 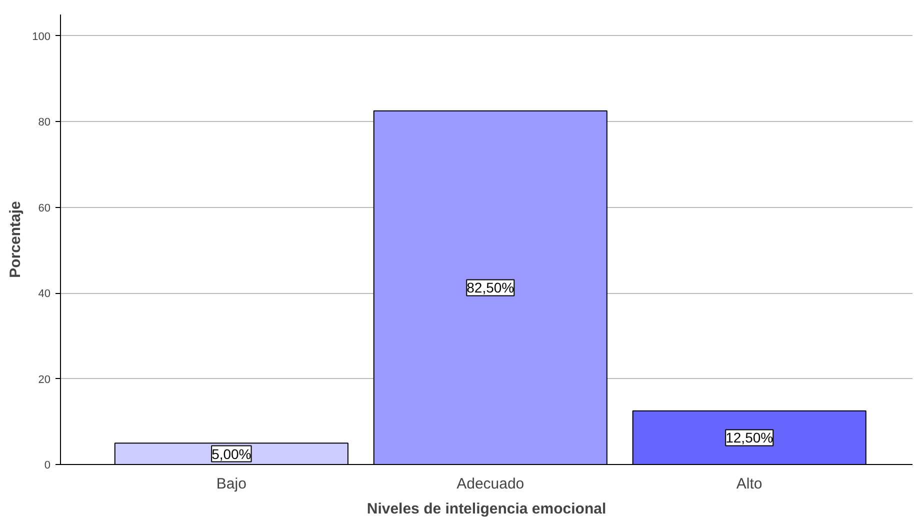 I want to click on data-label: 12,50%, so click(x=750, y=438).